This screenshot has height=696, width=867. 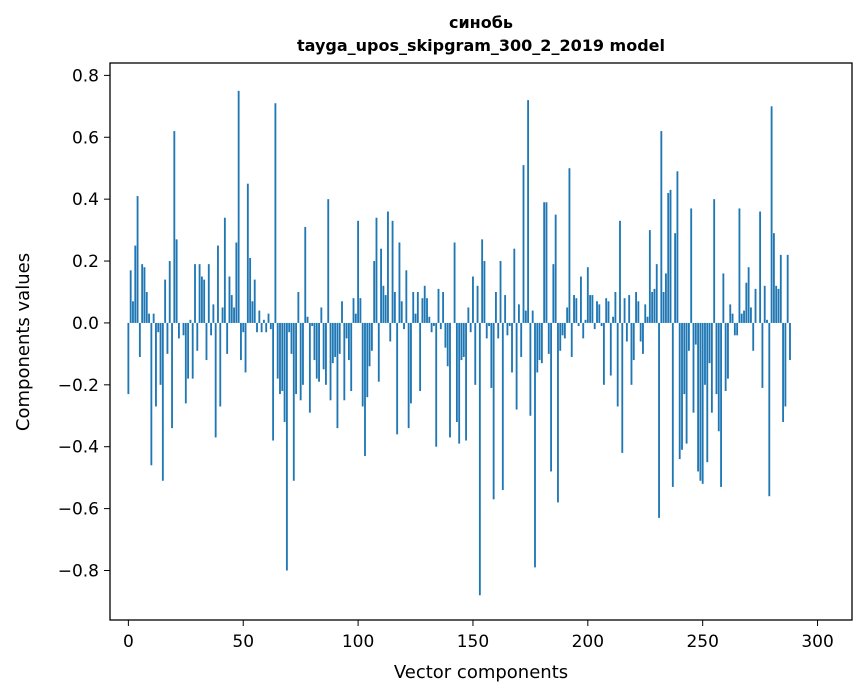 I want to click on x-tick-label: 0, so click(x=128, y=642).